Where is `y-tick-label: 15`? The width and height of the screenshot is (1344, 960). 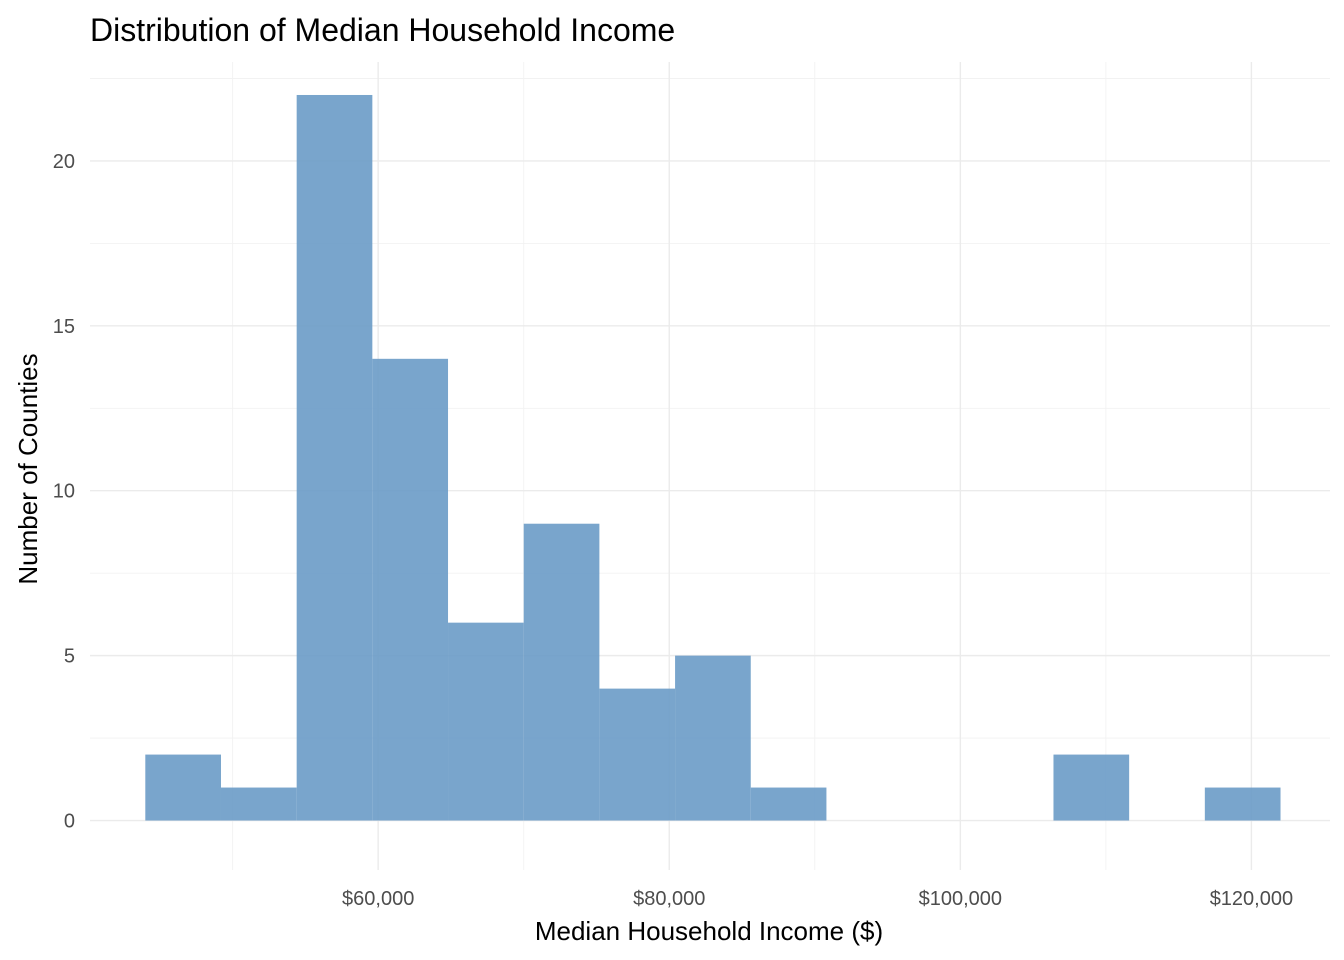 y-tick-label: 15 is located at coordinates (64, 327).